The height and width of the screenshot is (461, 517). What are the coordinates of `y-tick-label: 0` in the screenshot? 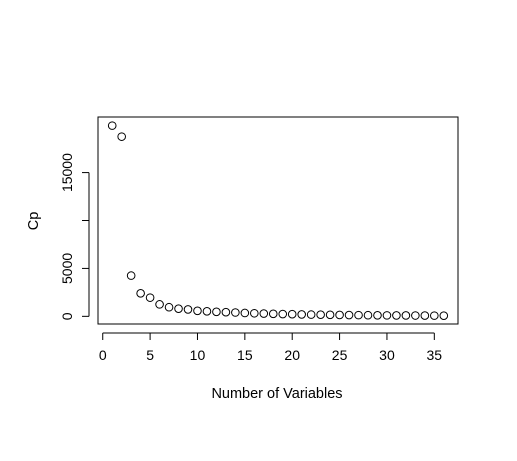 It's located at (67, 316).